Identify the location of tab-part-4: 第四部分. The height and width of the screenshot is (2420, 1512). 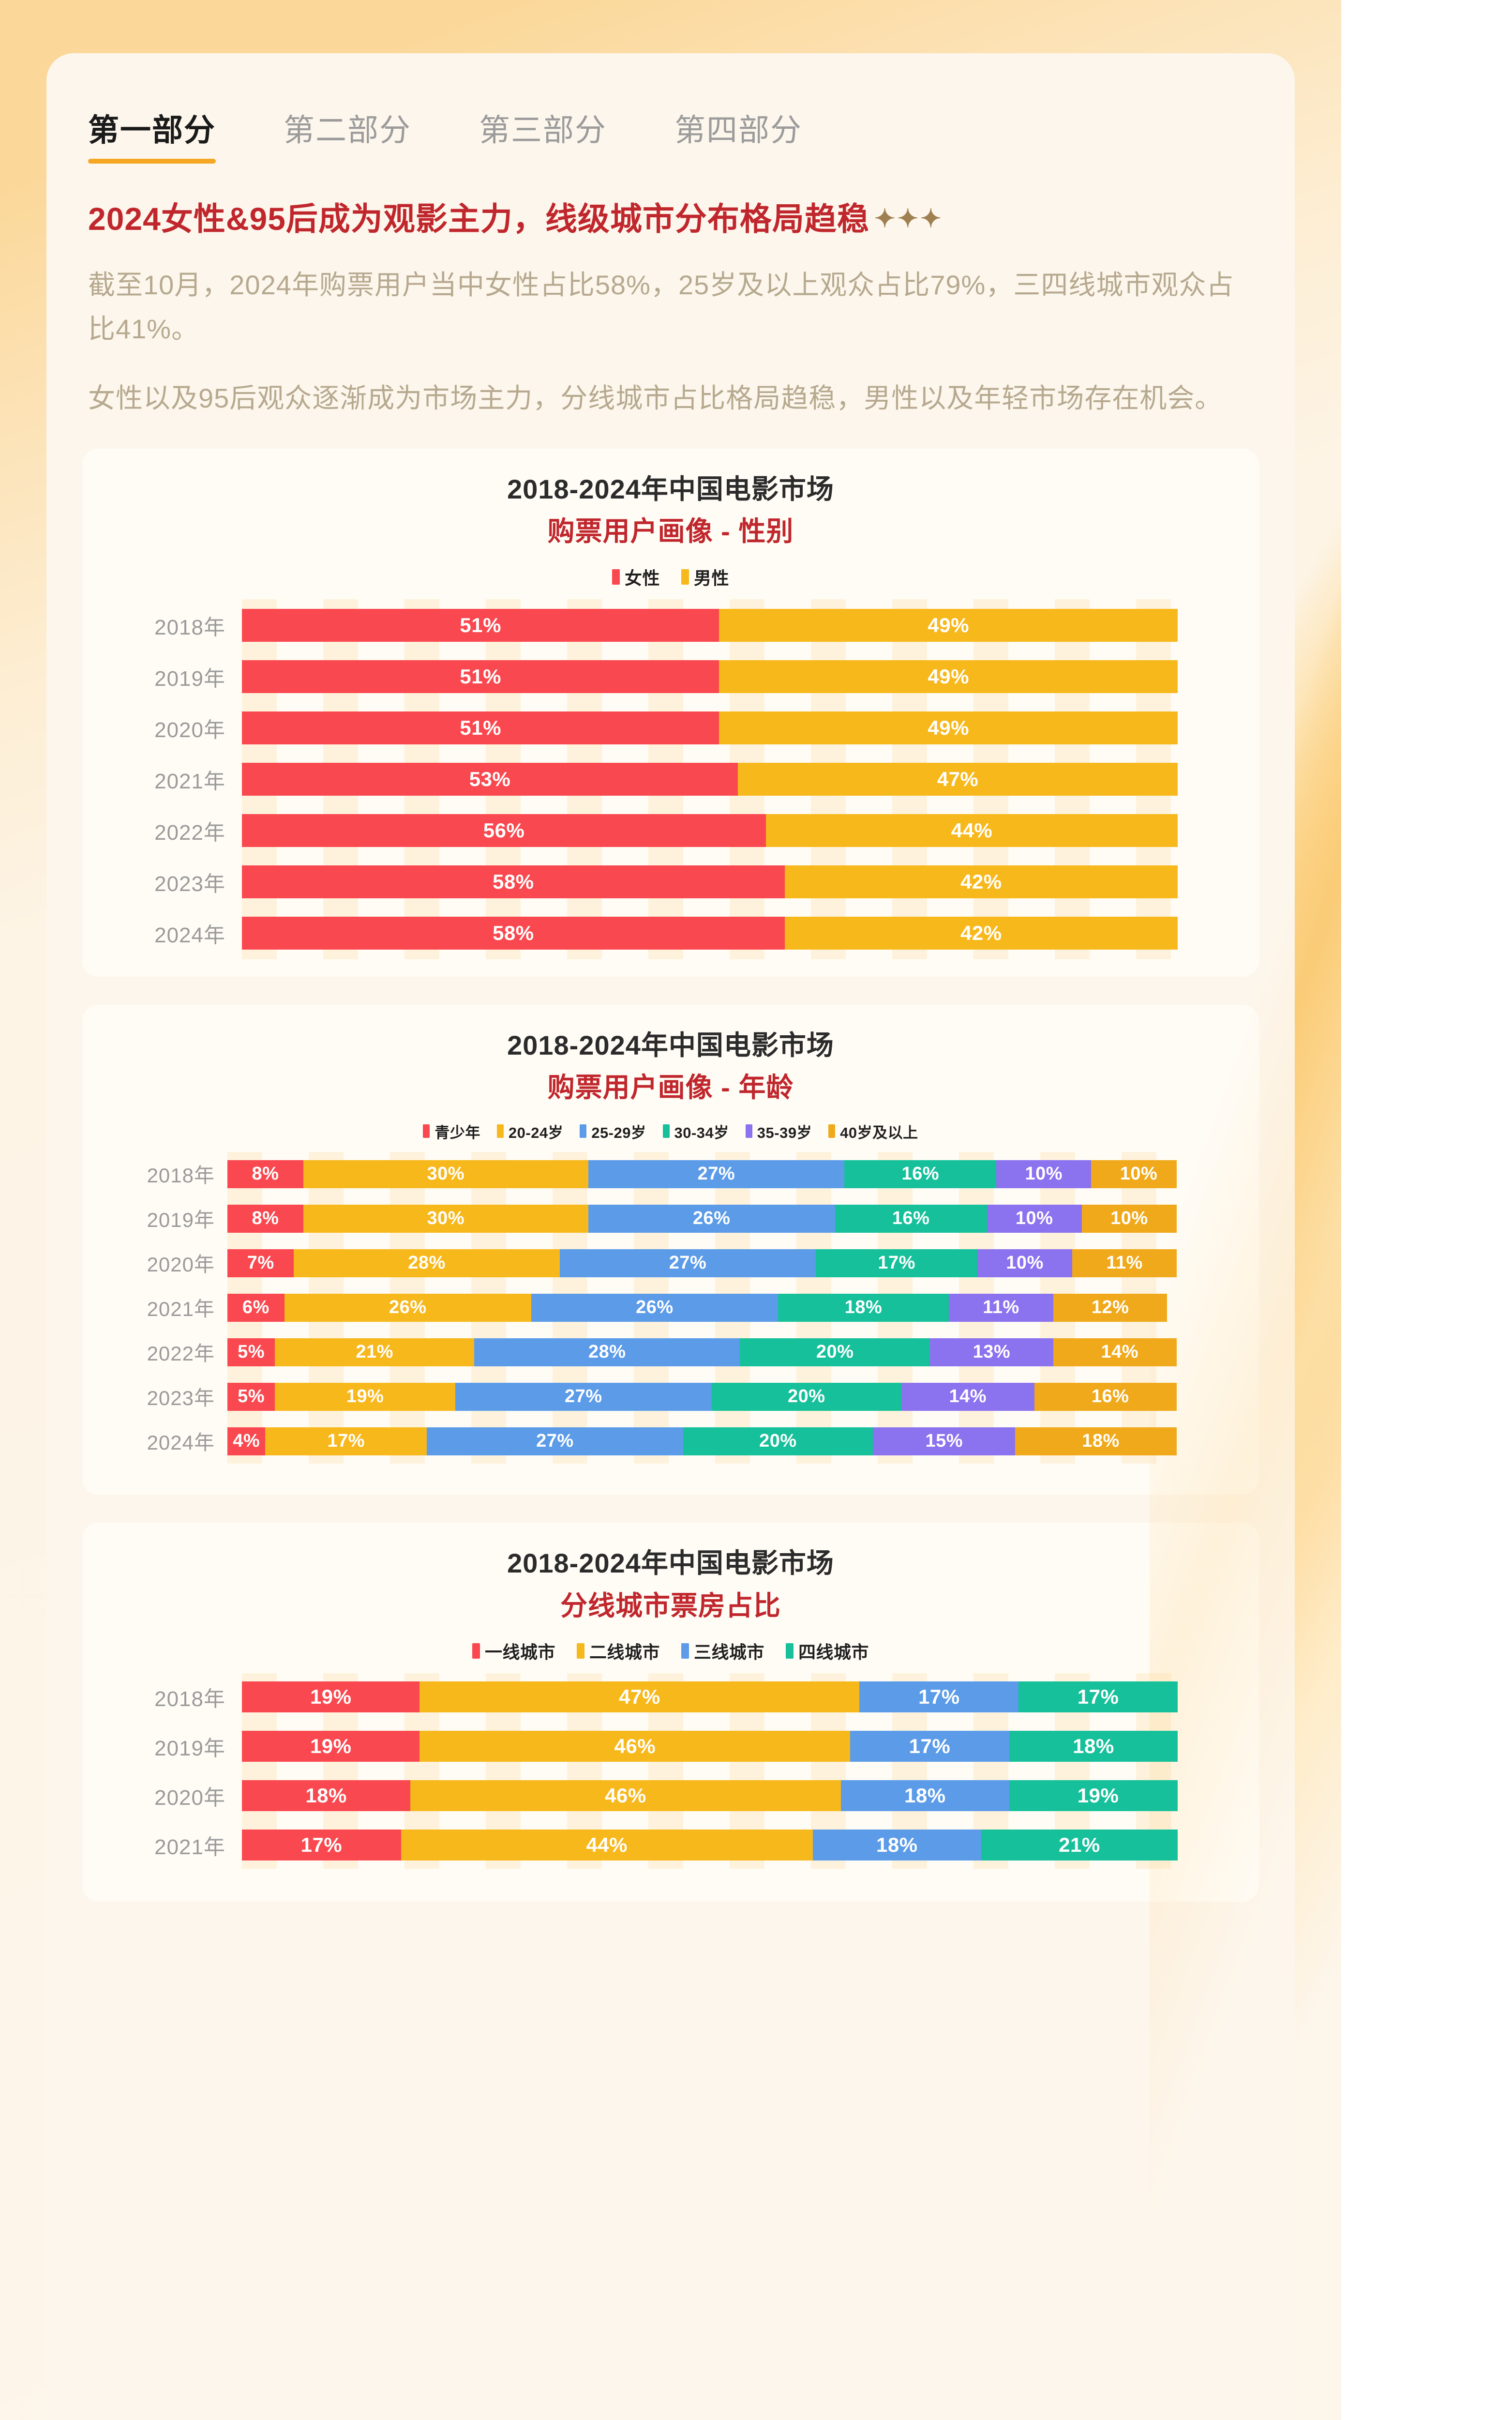
(738, 135).